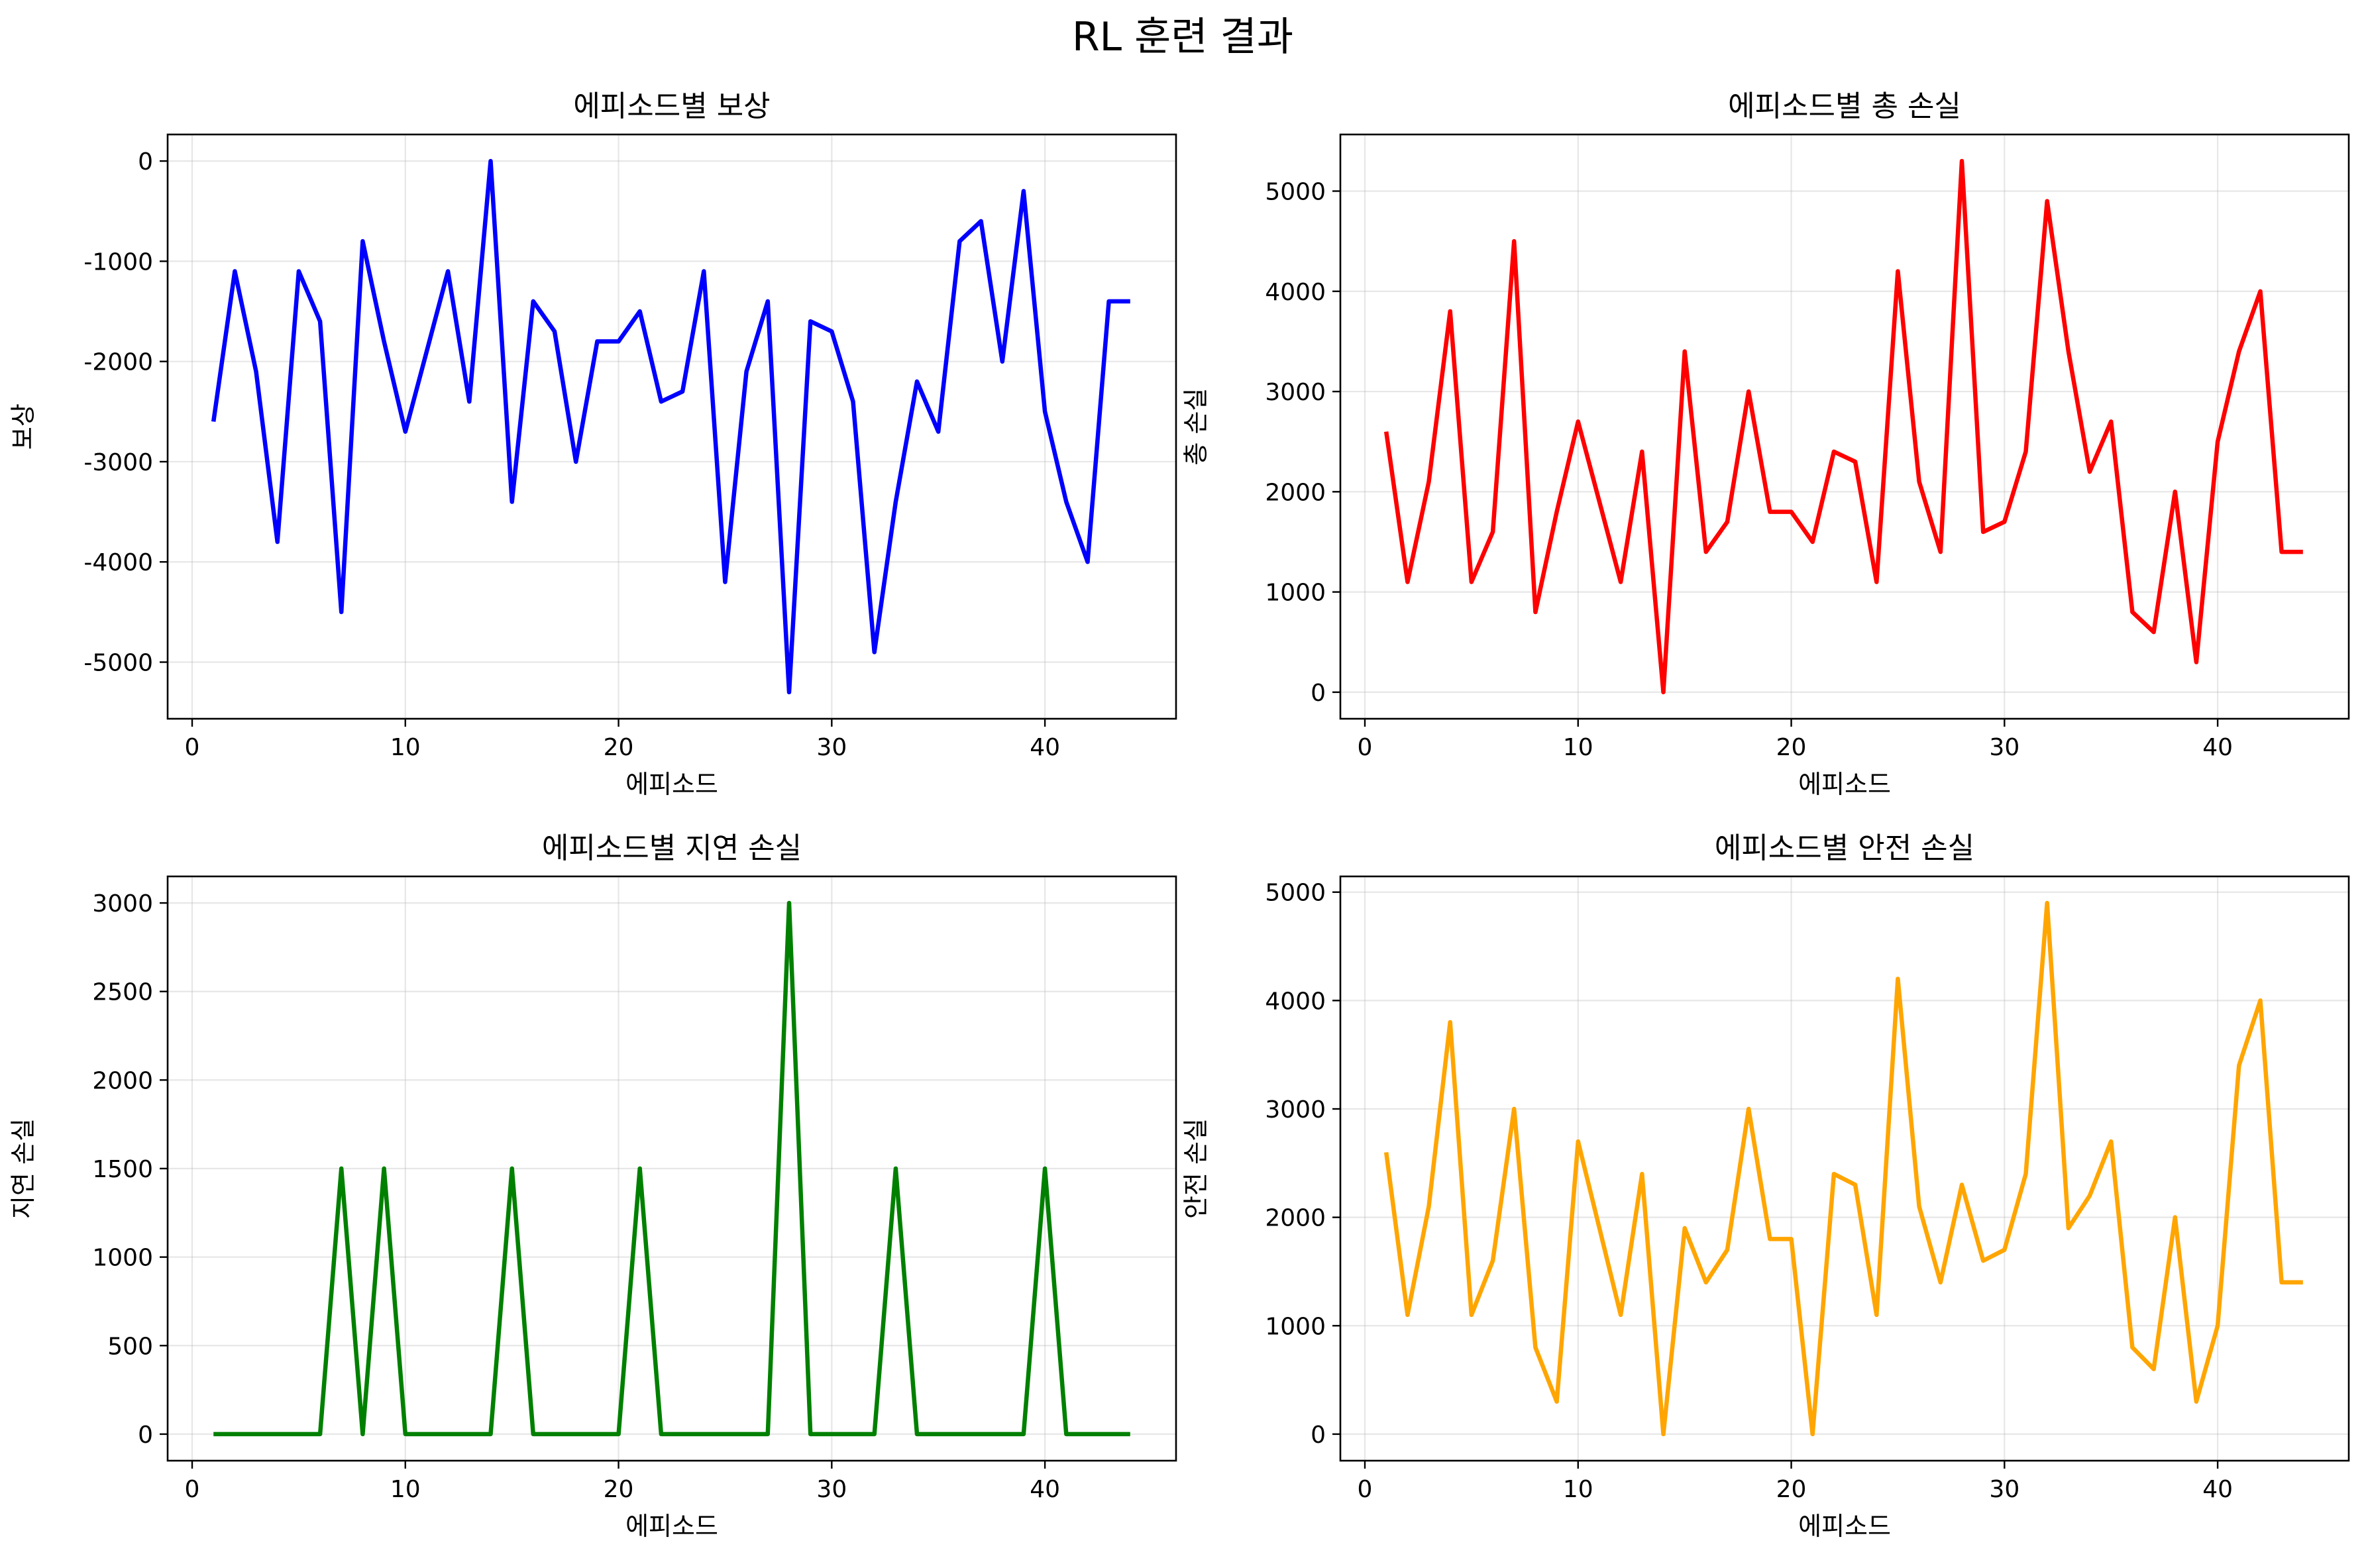  Describe the element at coordinates (1843, 1168) in the screenshot. I see `series-line` at that location.